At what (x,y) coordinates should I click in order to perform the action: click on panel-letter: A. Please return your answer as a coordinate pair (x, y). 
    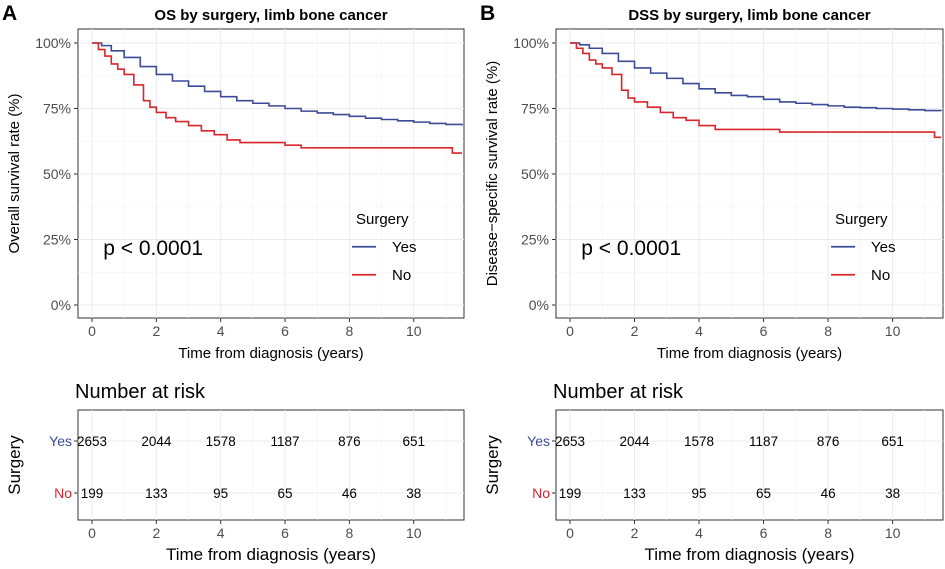
    Looking at the image, I should click on (9, 13).